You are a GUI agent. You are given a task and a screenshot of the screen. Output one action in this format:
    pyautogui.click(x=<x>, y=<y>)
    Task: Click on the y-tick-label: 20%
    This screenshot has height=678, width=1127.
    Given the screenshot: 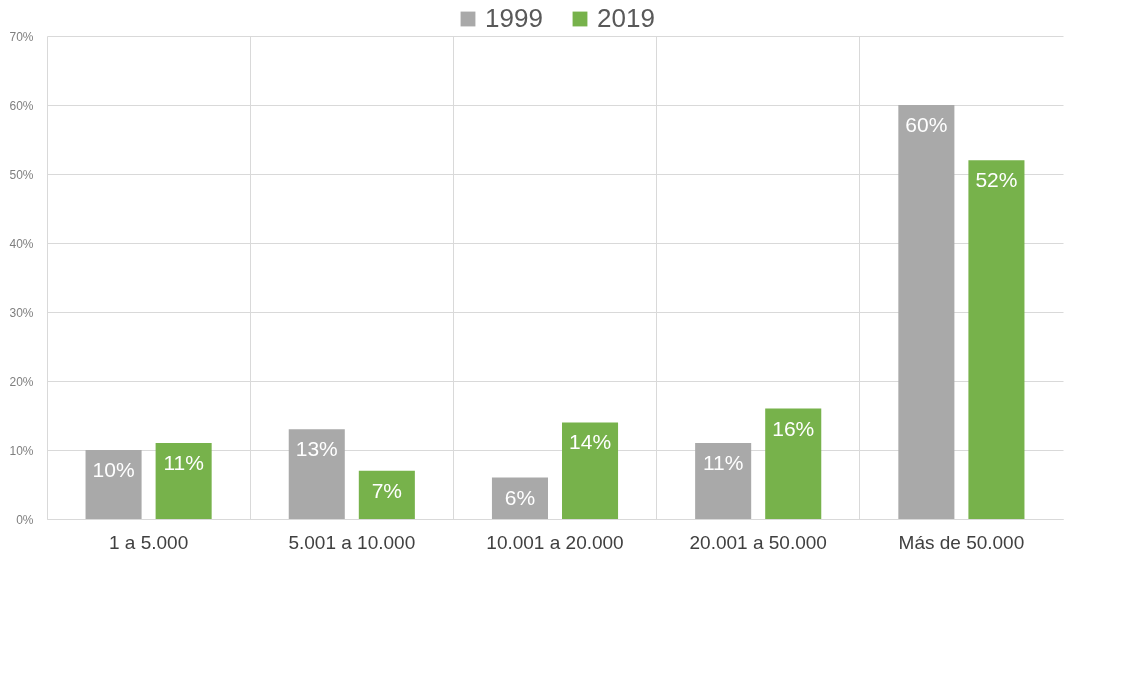 What is the action you would take?
    pyautogui.click(x=21, y=381)
    